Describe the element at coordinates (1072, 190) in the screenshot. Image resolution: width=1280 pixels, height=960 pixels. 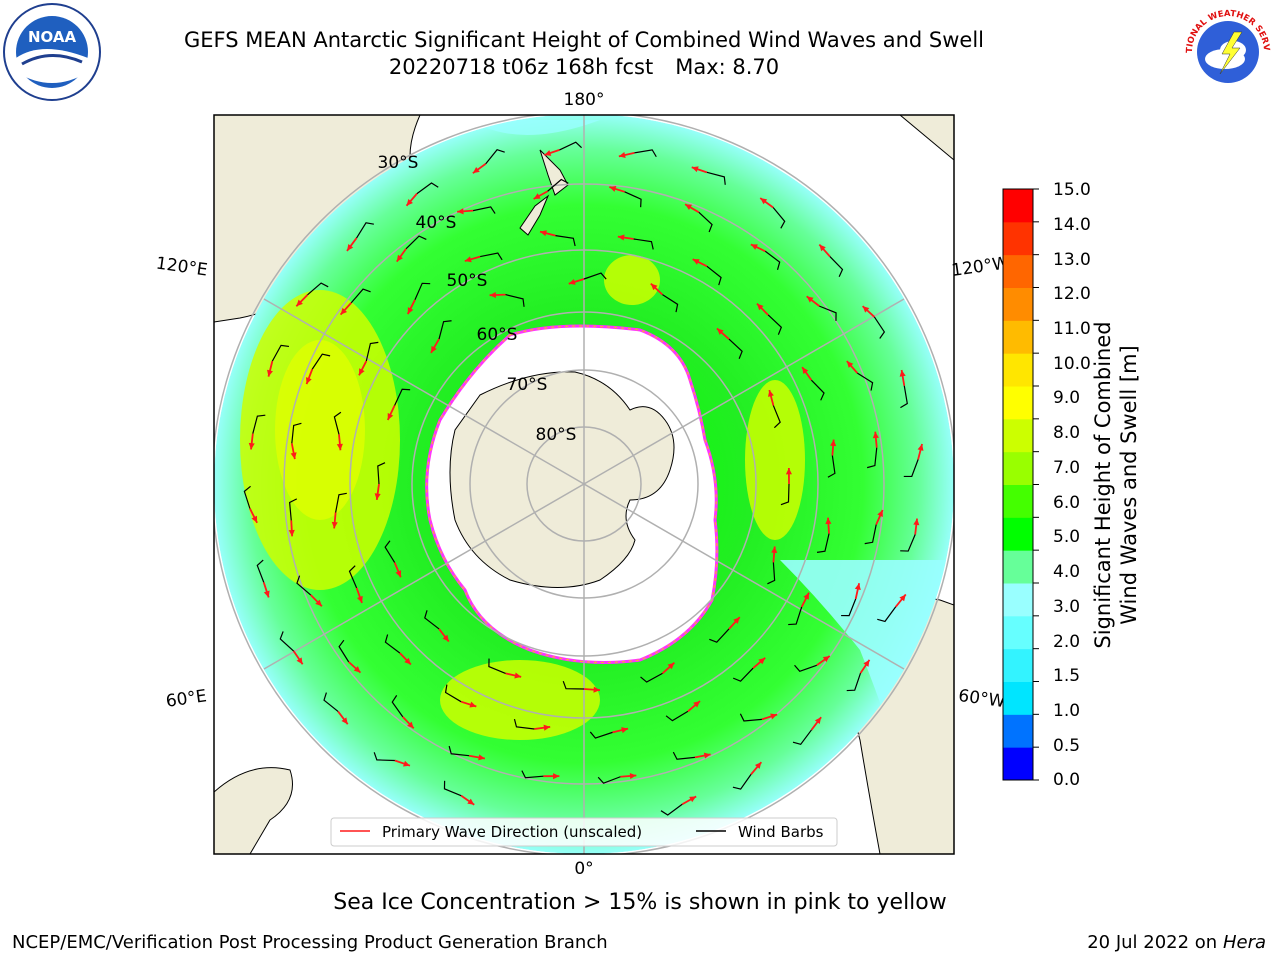
I see `colorbar-tick-15: 15.0` at that location.